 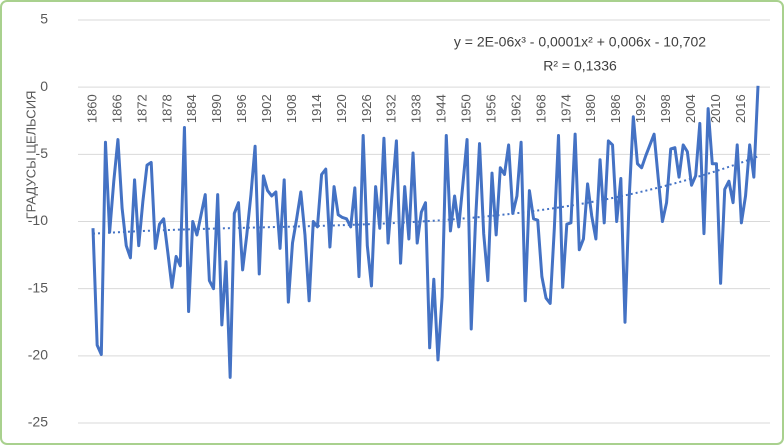 I want to click on y-tick-label: 0, so click(x=44, y=86).